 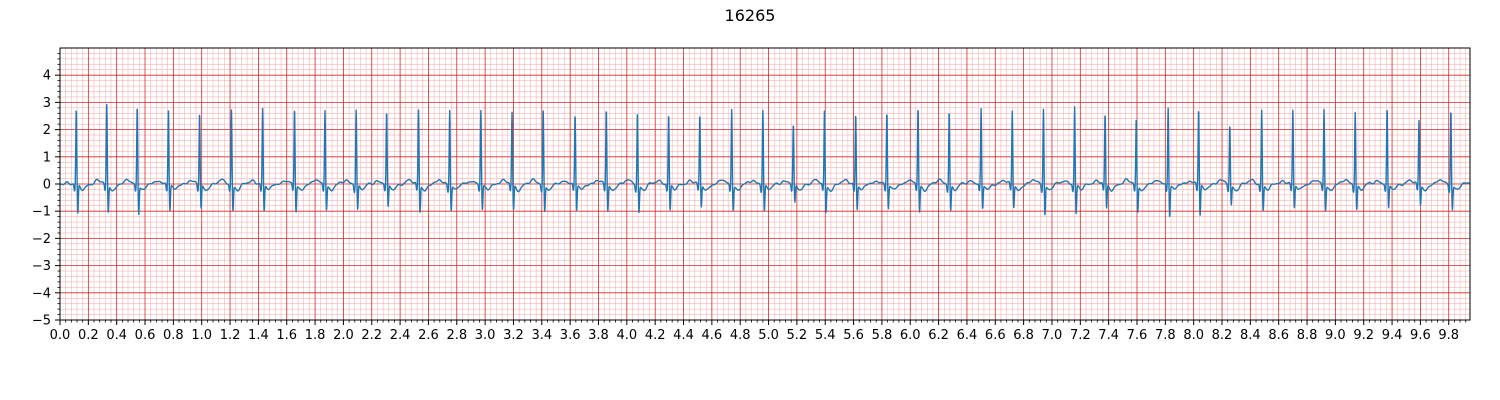 I want to click on y-axis: 4 3 2 1 0 −1 −2 −3 −4 −5, so click(x=46, y=191).